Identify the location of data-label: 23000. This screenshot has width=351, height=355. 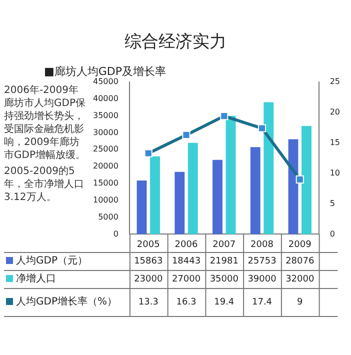
(148, 279).